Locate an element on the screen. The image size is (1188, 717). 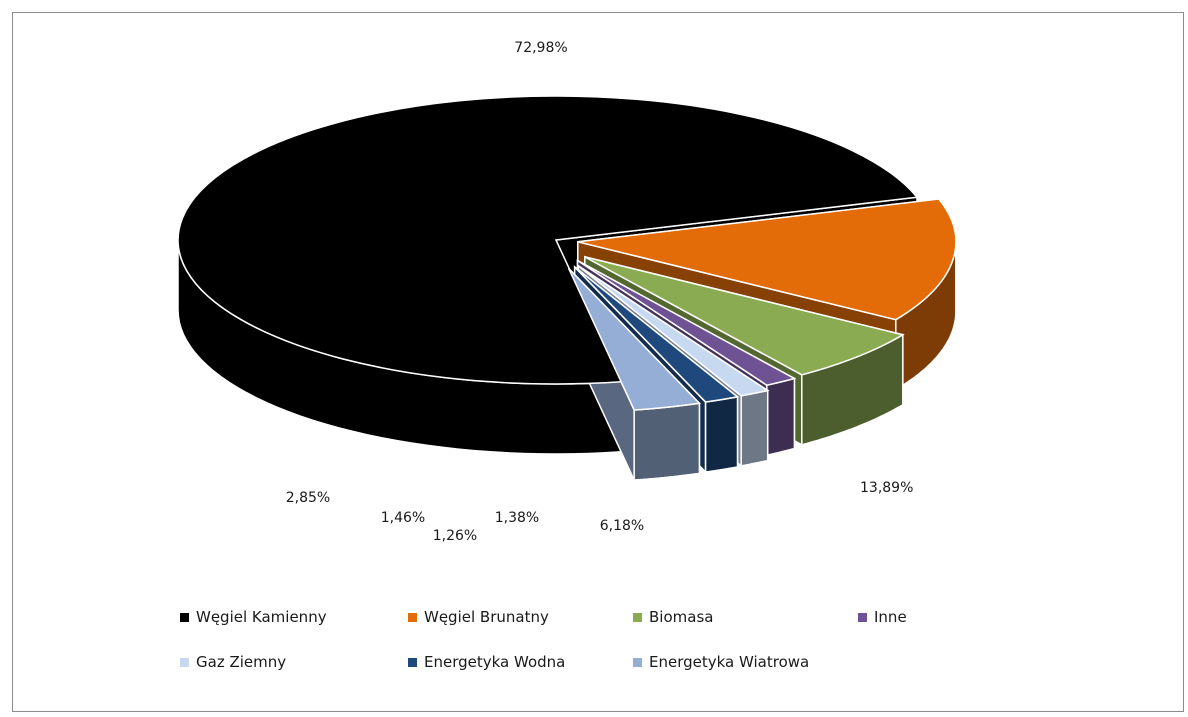
data-label-gaz-ziemny: 1,26% is located at coordinates (455, 536).